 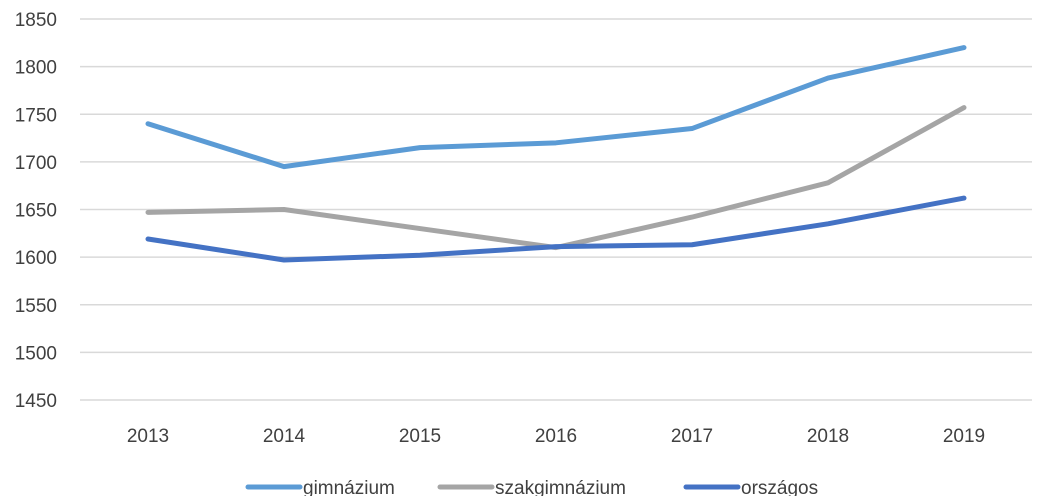 I want to click on legend-label: gimnázium, so click(x=349, y=487).